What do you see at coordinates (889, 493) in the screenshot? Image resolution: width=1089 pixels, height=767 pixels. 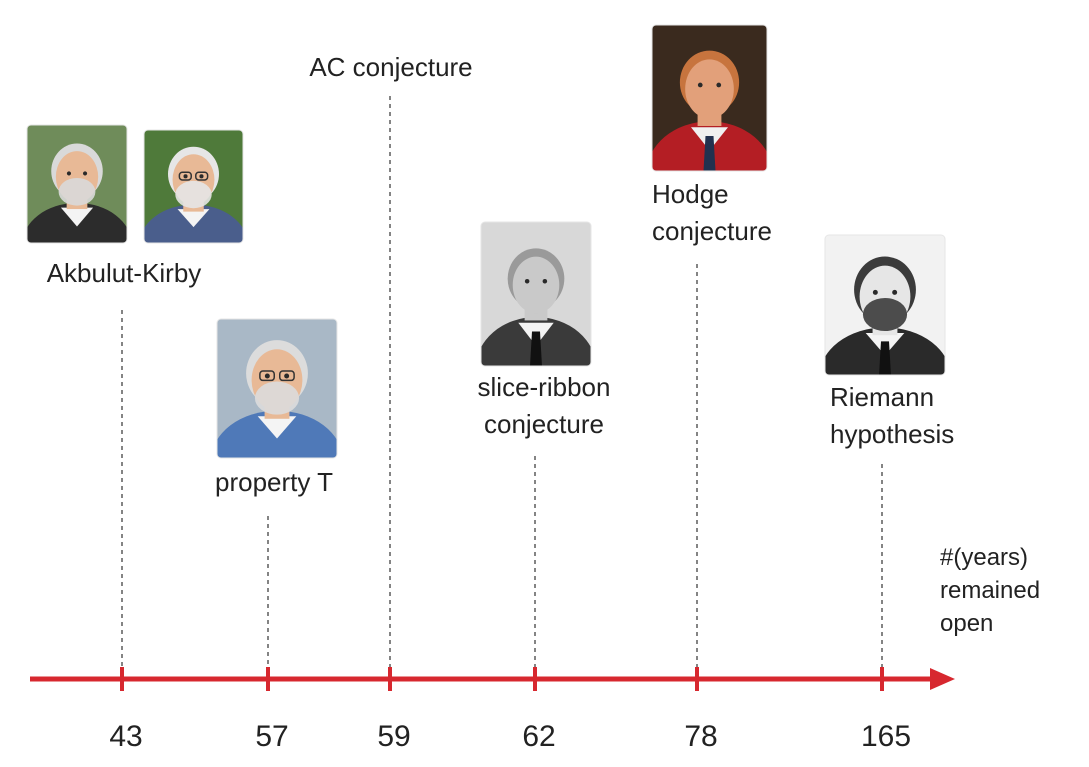 I see `milestone-165: Riemann hypothesis 165` at bounding box center [889, 493].